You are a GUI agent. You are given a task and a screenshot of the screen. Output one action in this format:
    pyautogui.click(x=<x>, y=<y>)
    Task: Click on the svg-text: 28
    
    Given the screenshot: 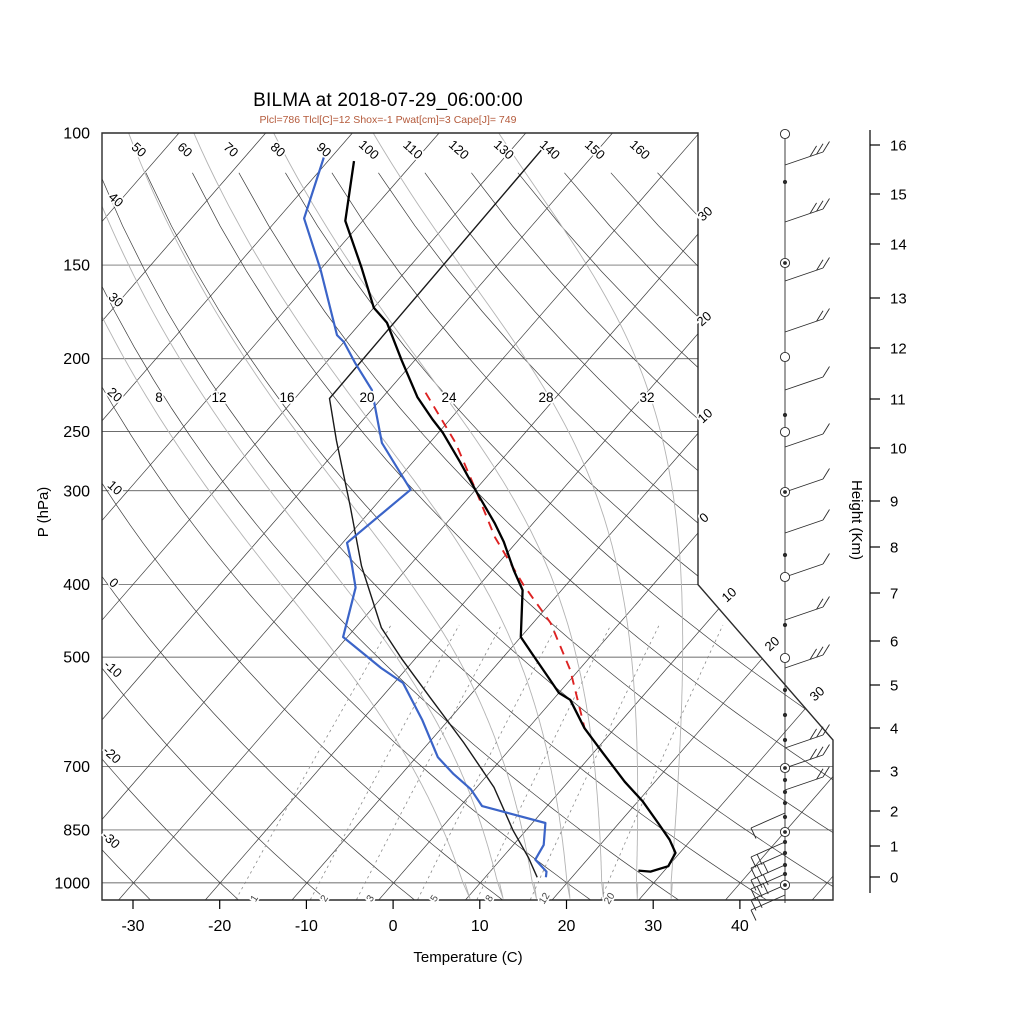 What is the action you would take?
    pyautogui.click(x=545, y=397)
    